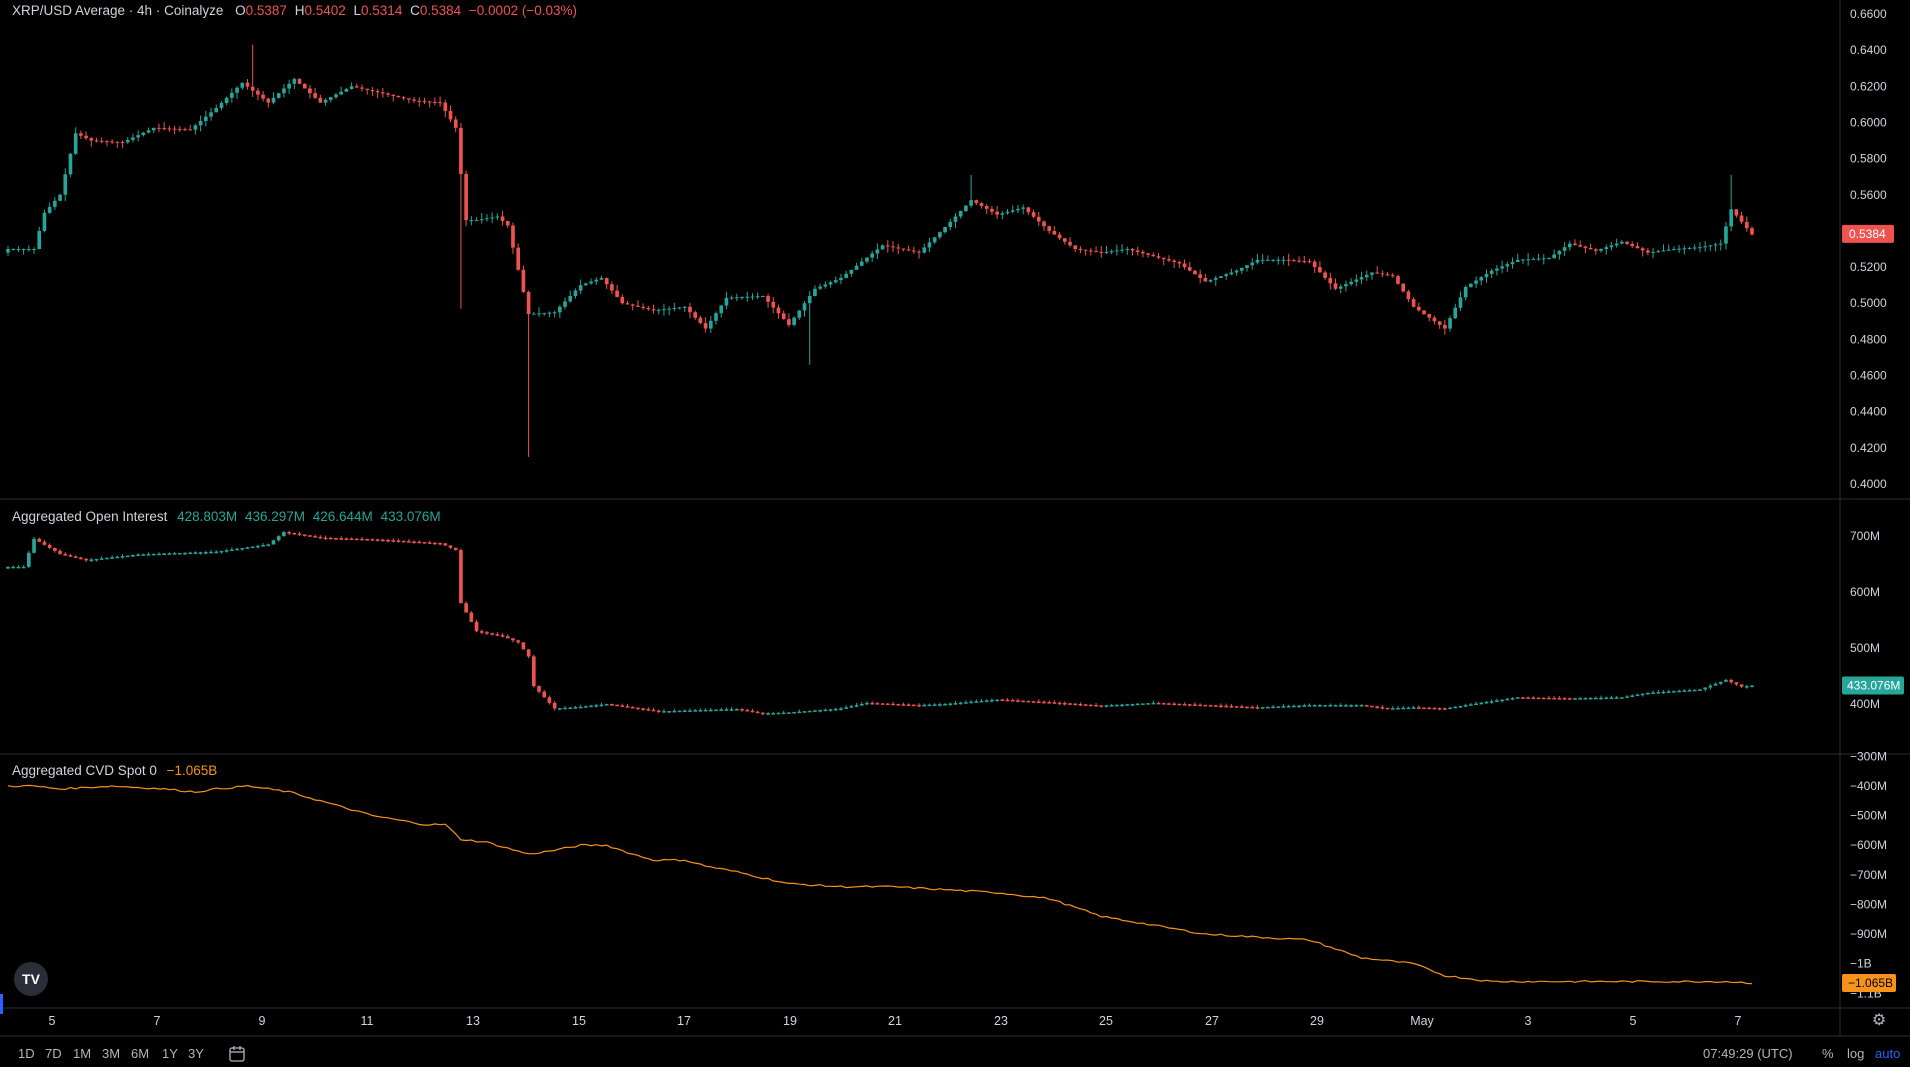 This screenshot has width=1910, height=1067. I want to click on gear-icon: ⚙, so click(1879, 1020).